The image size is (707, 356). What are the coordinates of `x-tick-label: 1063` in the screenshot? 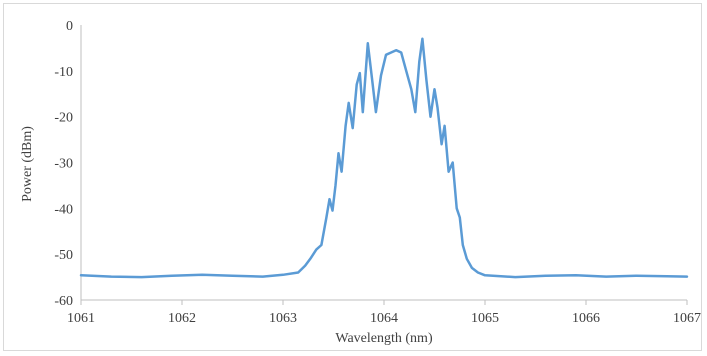 It's located at (283, 318).